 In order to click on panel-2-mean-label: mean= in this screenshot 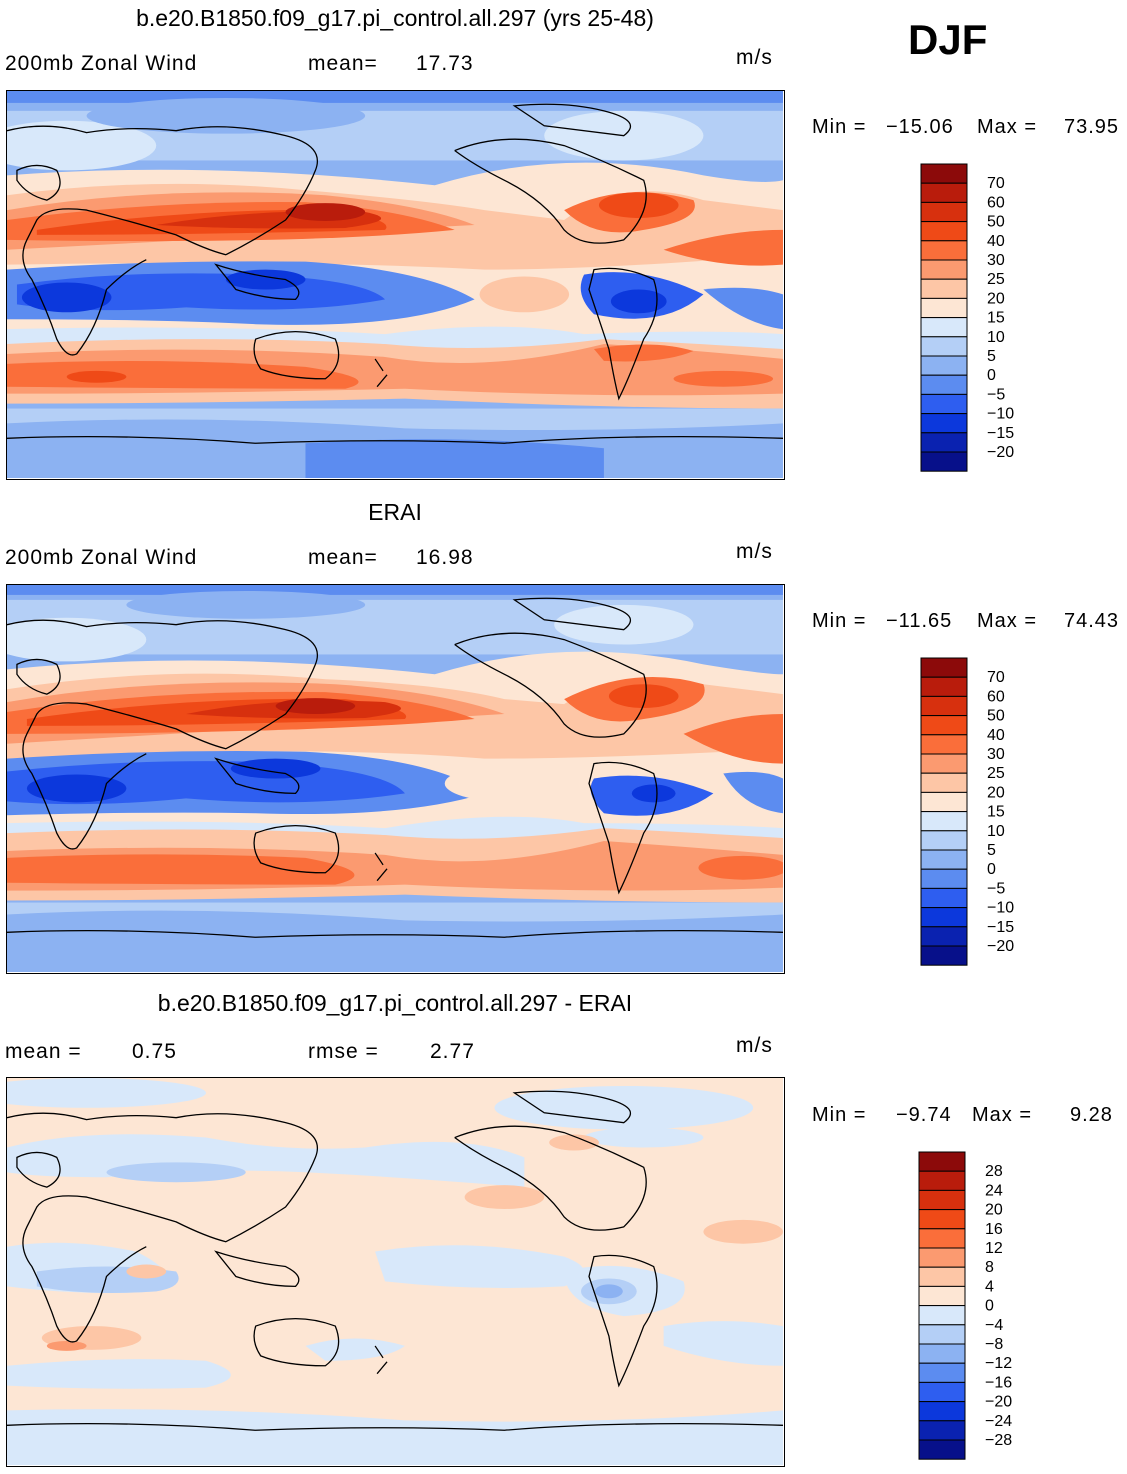, I will do `click(343, 557)`.